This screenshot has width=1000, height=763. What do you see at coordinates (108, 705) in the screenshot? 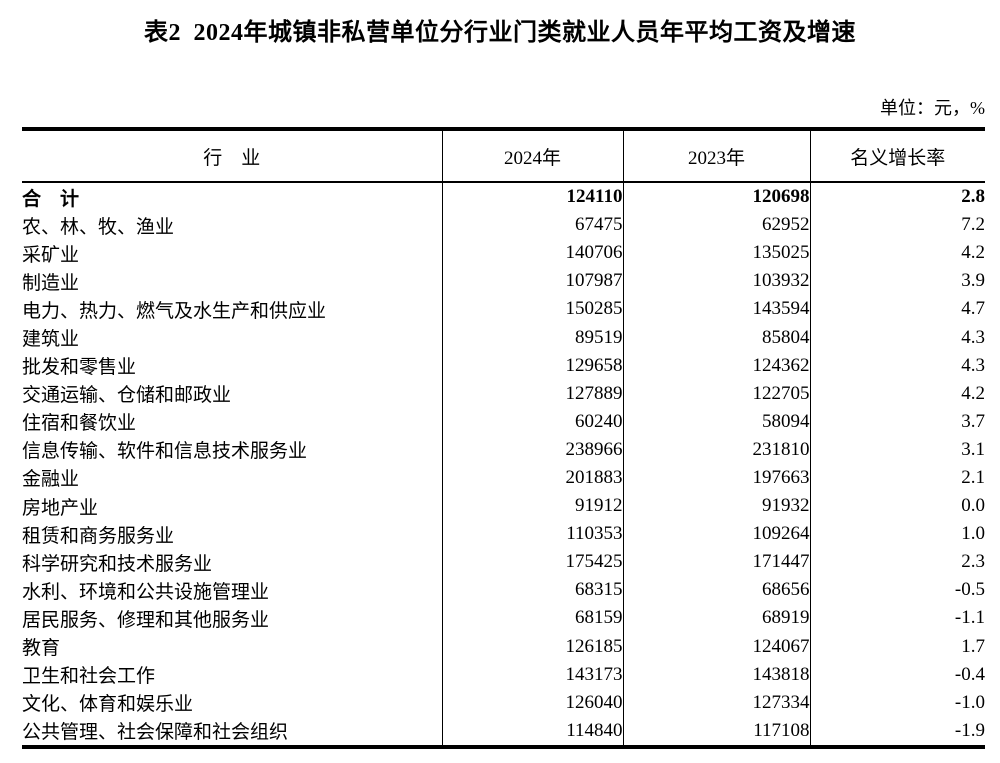
I see `industry-cell: 文化、体育和娱乐业` at bounding box center [108, 705].